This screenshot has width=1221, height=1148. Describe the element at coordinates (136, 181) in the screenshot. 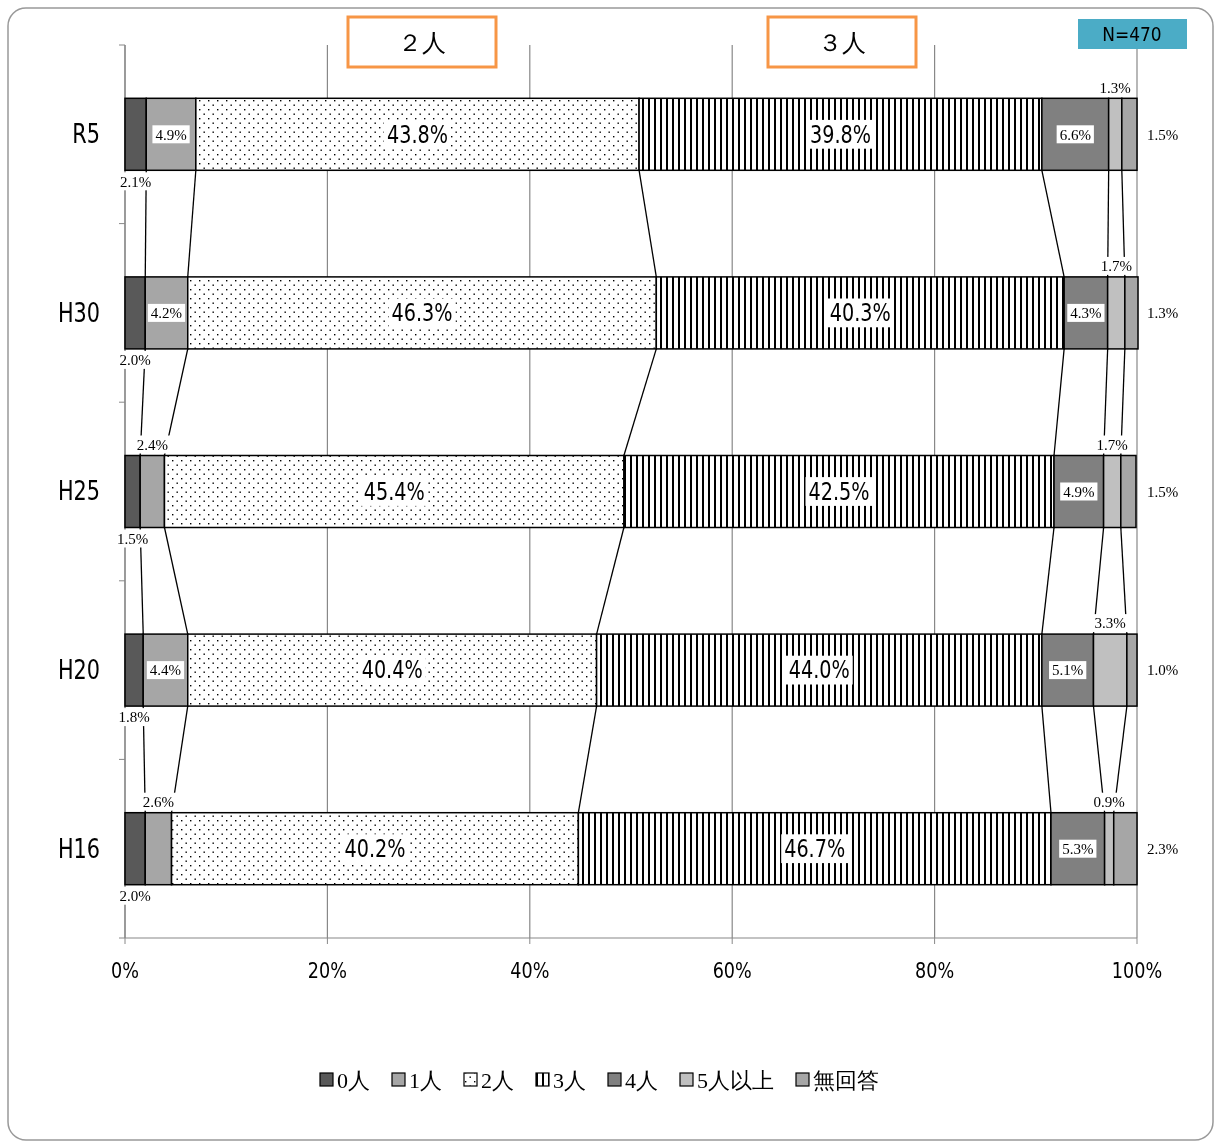

I see `data-label: 2.1%` at that location.